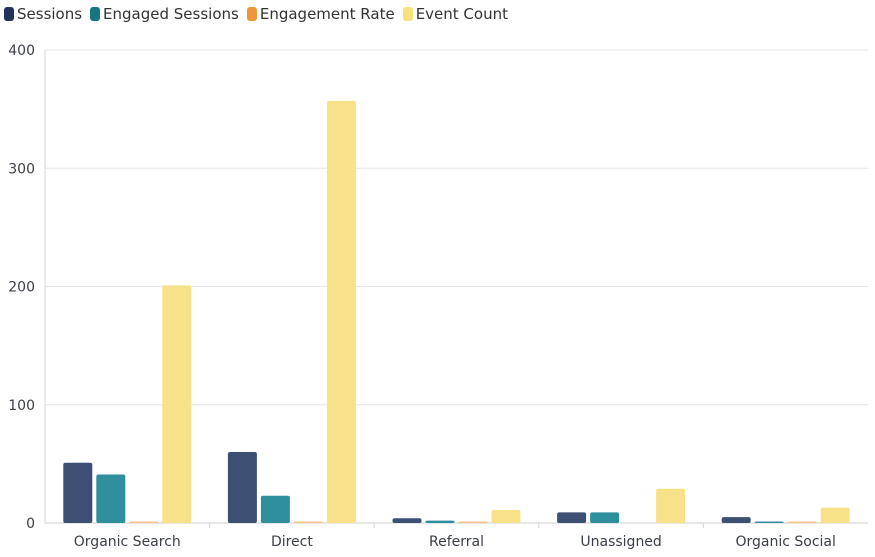 The width and height of the screenshot is (875, 557). Describe the element at coordinates (127, 542) in the screenshot. I see `x-tick-label: Organic Search` at that location.